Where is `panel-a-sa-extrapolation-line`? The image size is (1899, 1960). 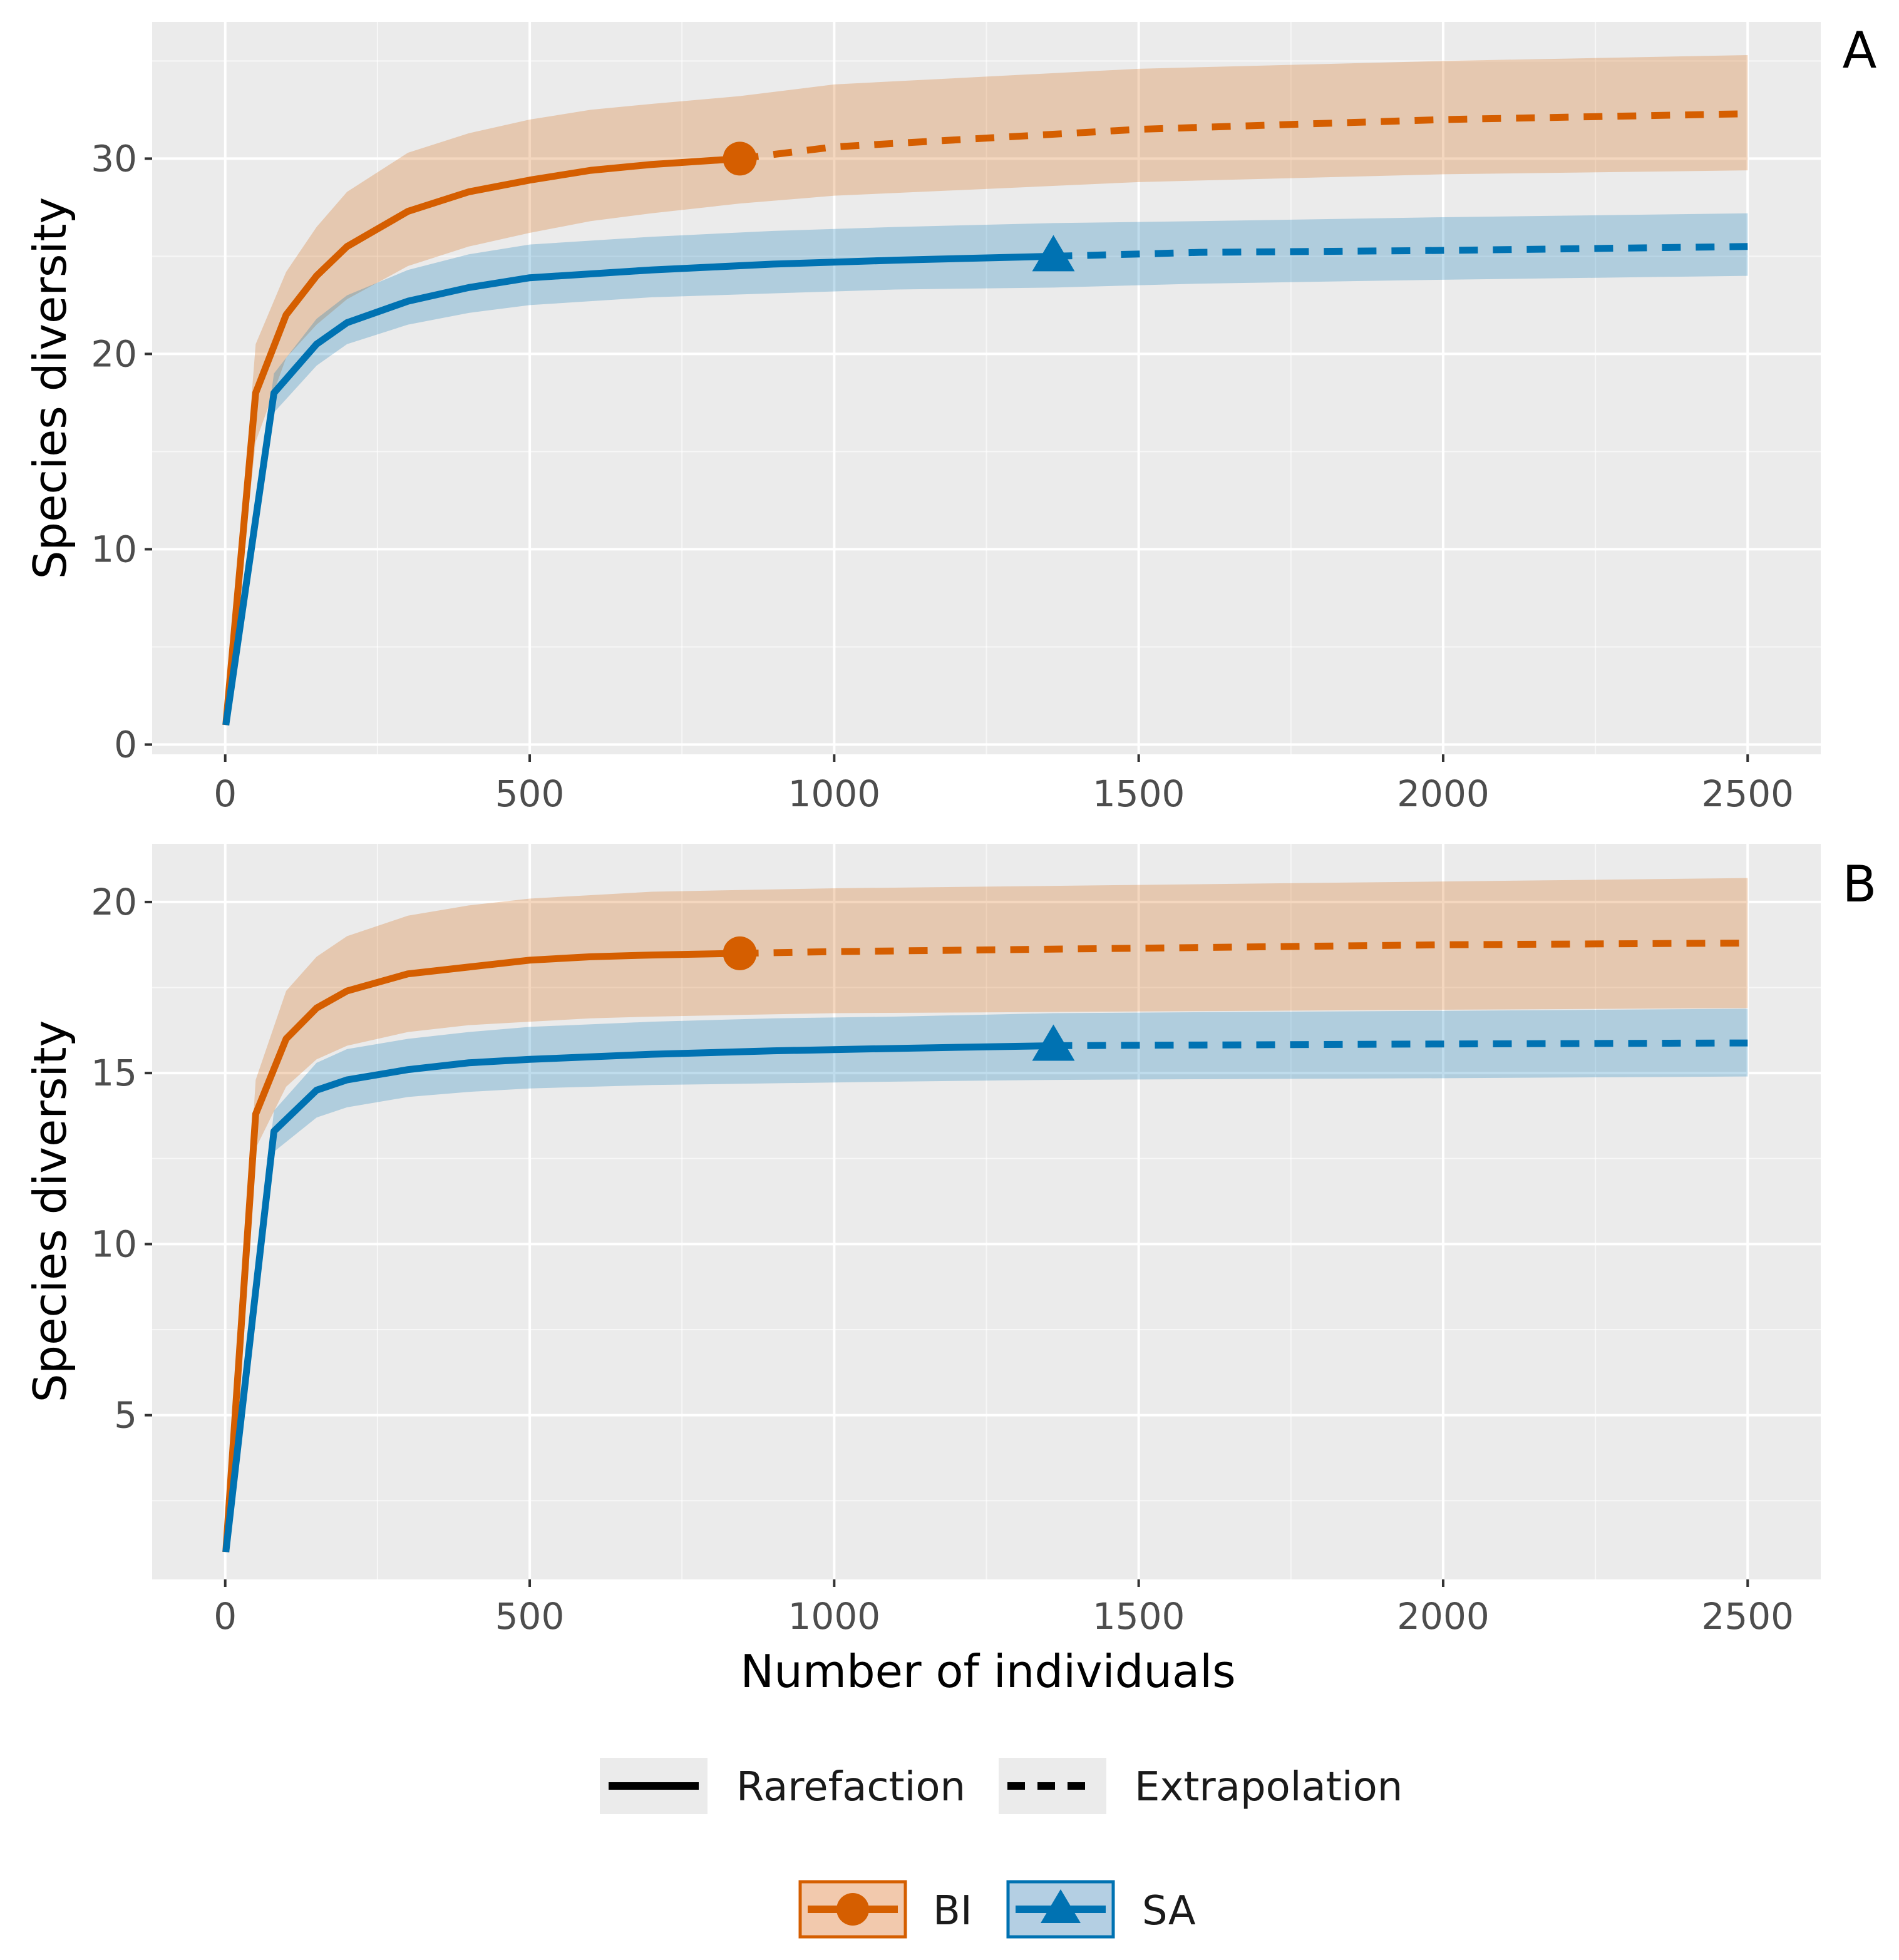
panel-a-sa-extrapolation-line is located at coordinates (1400, 251).